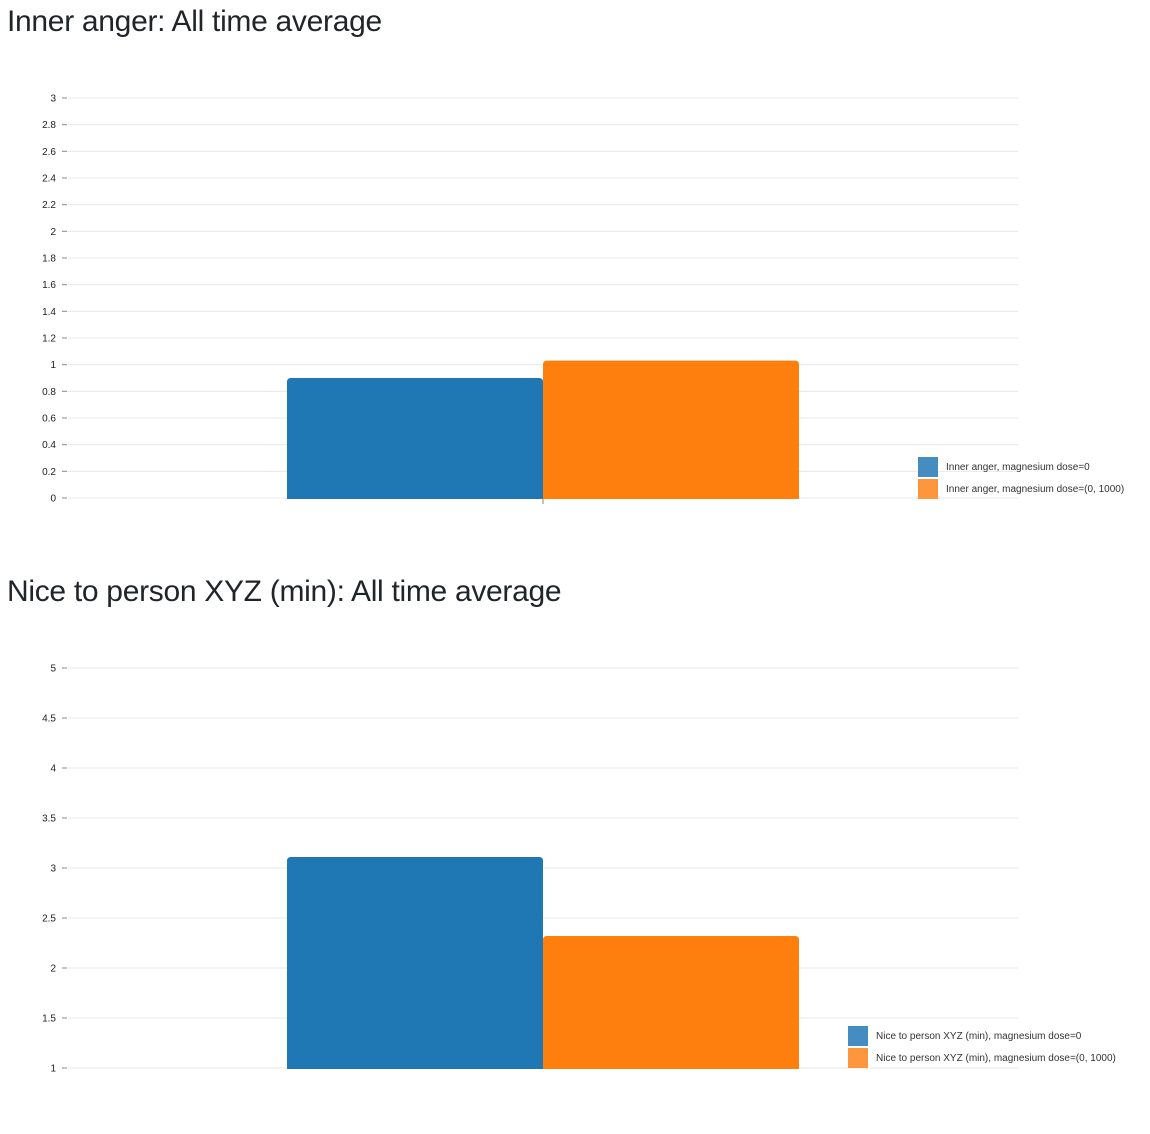 This screenshot has height=1134, width=1150. Describe the element at coordinates (49, 285) in the screenshot. I see `y-tick-label: 1.6` at that location.